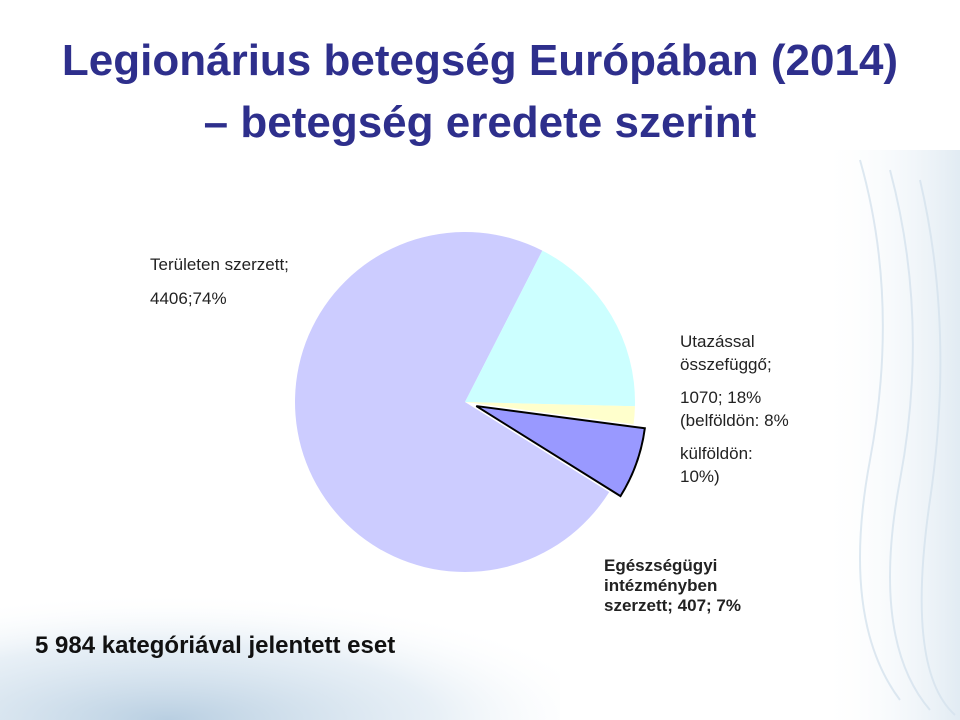 The width and height of the screenshot is (960, 720). I want to click on case-count-footnote: 5 984 kategóriával jelentett eset, so click(215, 645).